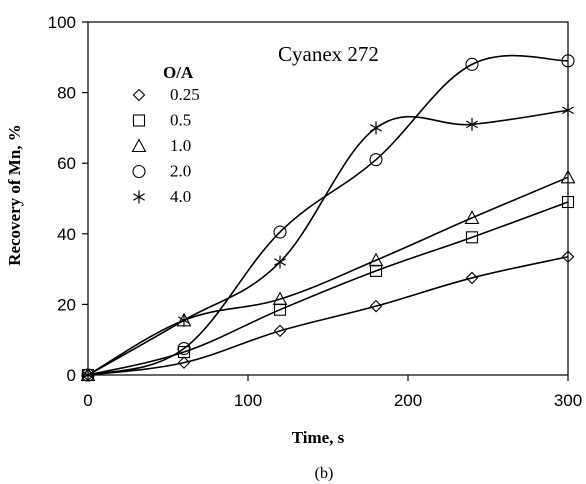 Image resolution: width=586 pixels, height=484 pixels. What do you see at coordinates (62, 22) in the screenshot?
I see `y-tick-label: 100` at bounding box center [62, 22].